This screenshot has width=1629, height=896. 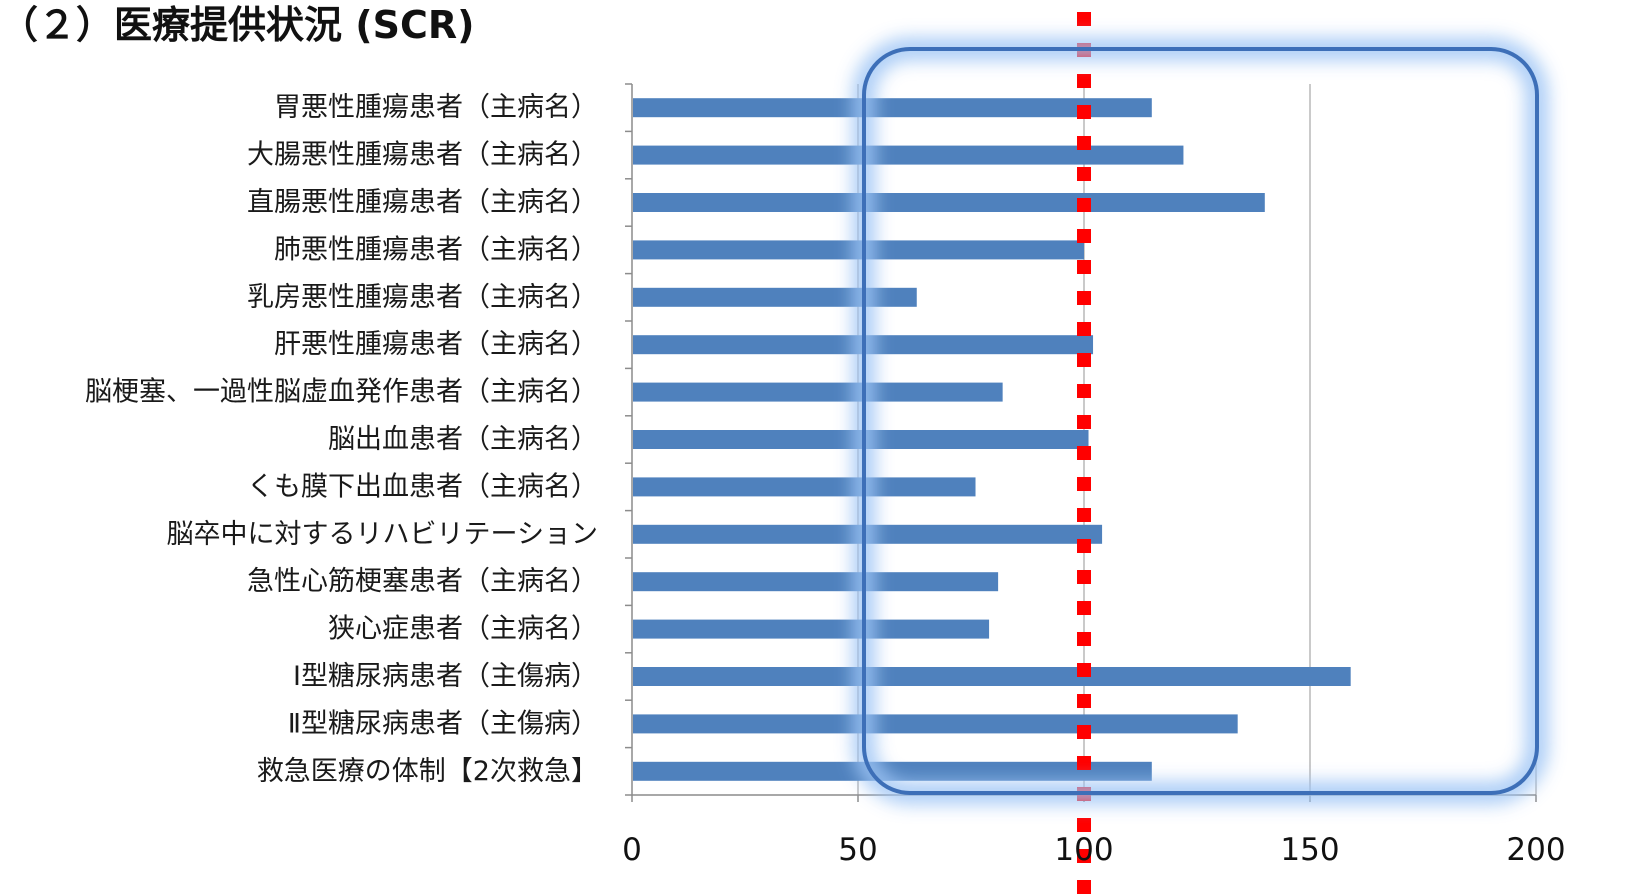 What do you see at coordinates (422, 297) in the screenshot?
I see `category-label: 乳房悪性腫瘍患者（主病名）` at bounding box center [422, 297].